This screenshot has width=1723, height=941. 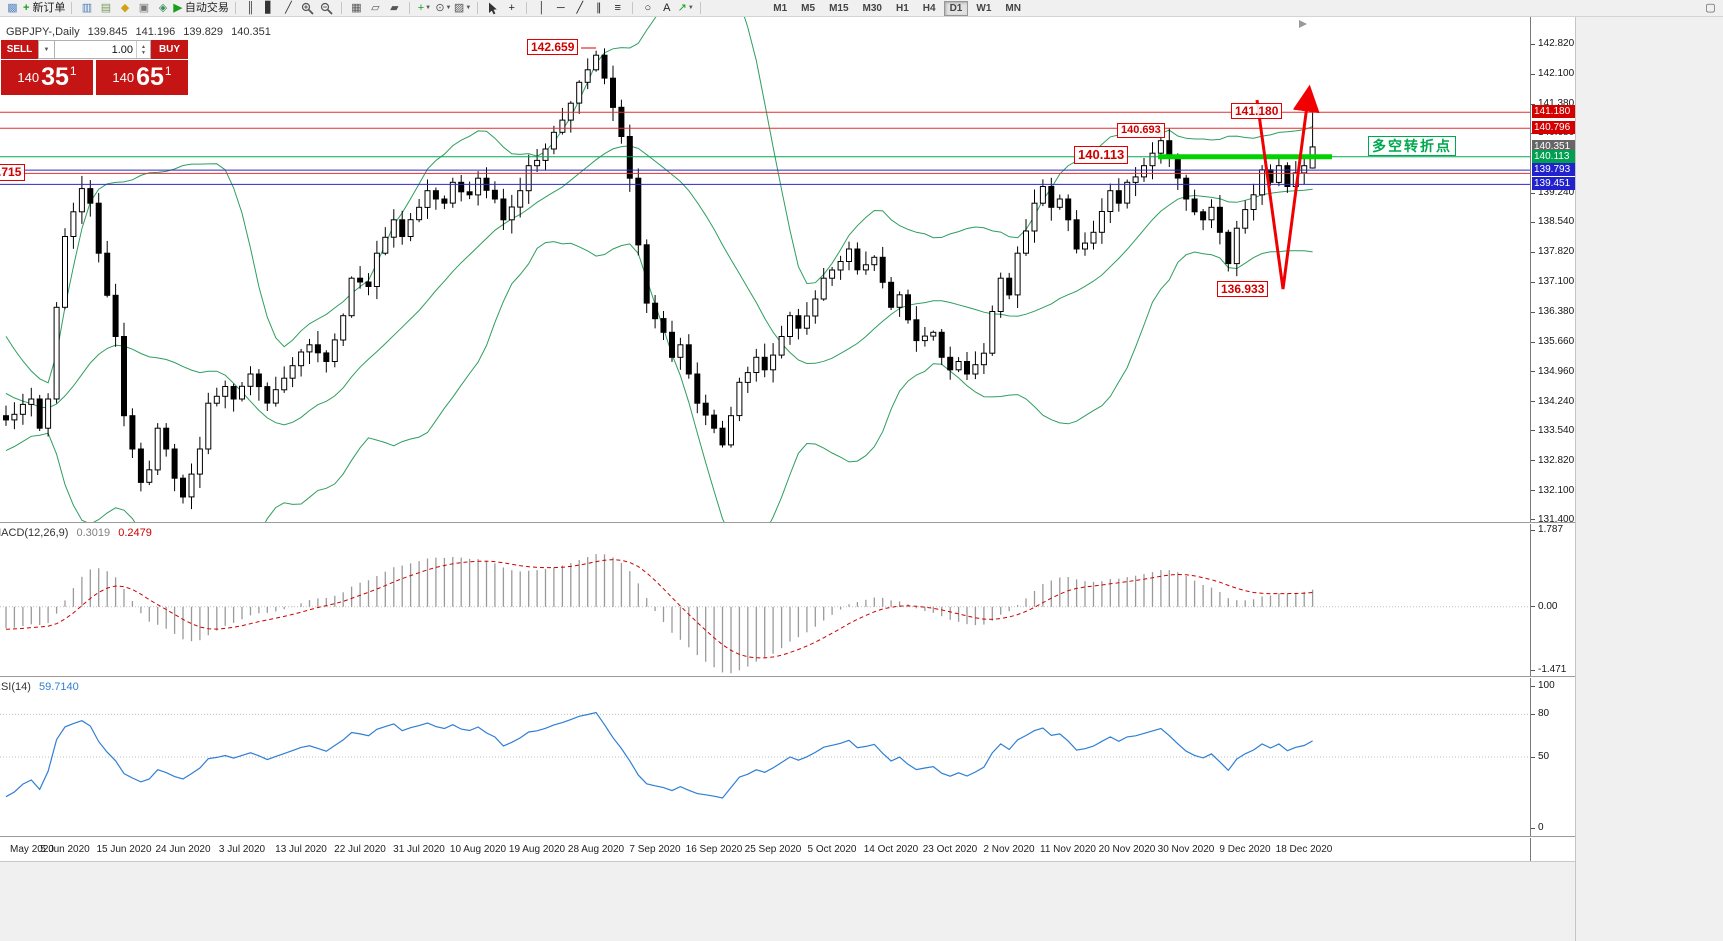 I want to click on channel-icon: ∥, so click(x=599, y=7).